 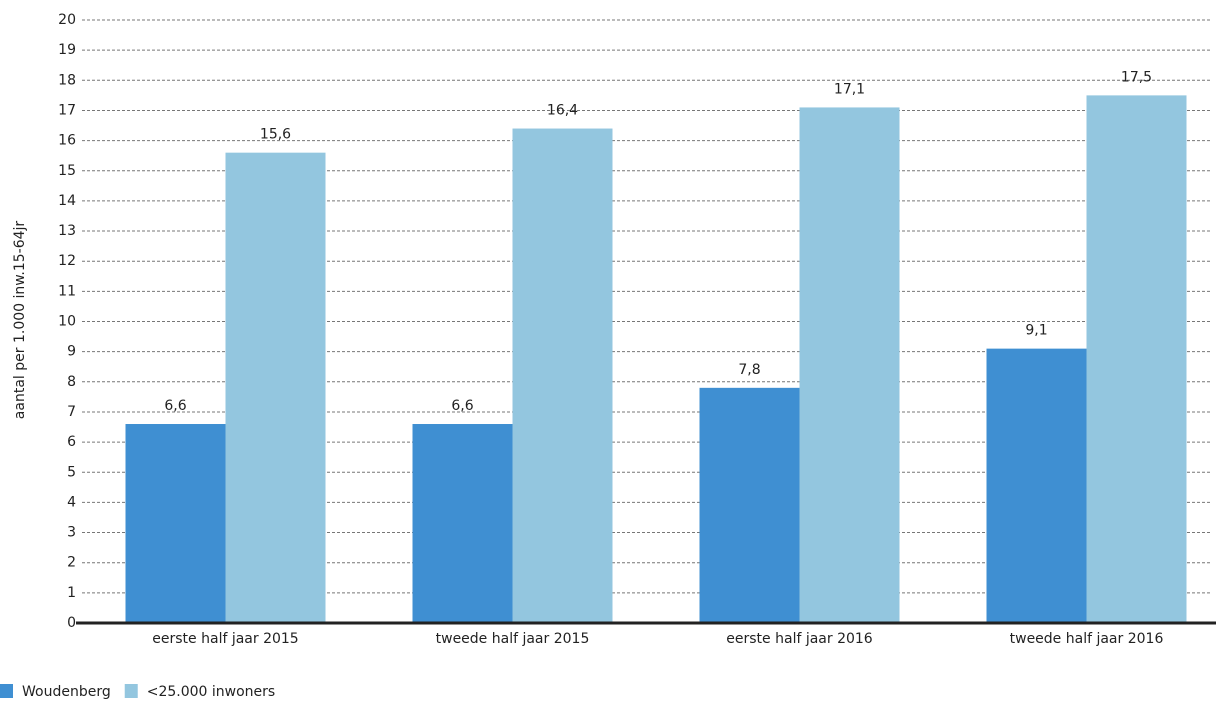 What do you see at coordinates (67, 80) in the screenshot?
I see `y-tick-label: 18` at bounding box center [67, 80].